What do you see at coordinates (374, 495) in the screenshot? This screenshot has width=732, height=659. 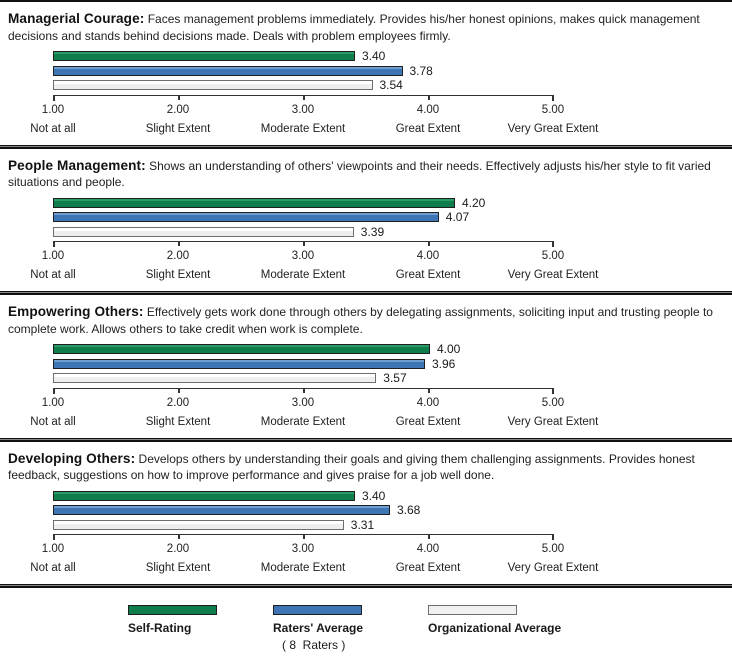 I see `bar-value-label: 3.40` at bounding box center [374, 495].